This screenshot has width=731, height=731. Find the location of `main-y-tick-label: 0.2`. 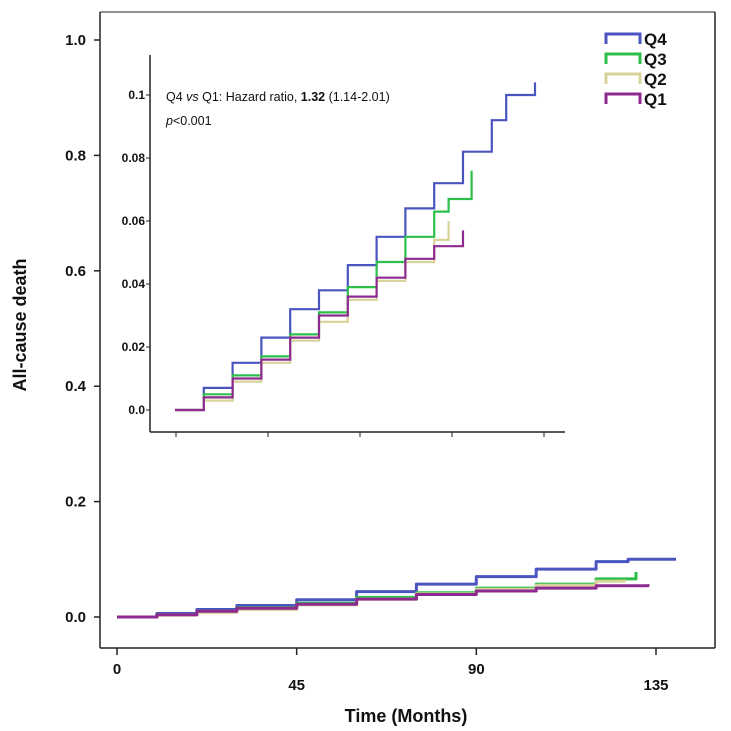

main-y-tick-label: 0.2 is located at coordinates (75, 502).